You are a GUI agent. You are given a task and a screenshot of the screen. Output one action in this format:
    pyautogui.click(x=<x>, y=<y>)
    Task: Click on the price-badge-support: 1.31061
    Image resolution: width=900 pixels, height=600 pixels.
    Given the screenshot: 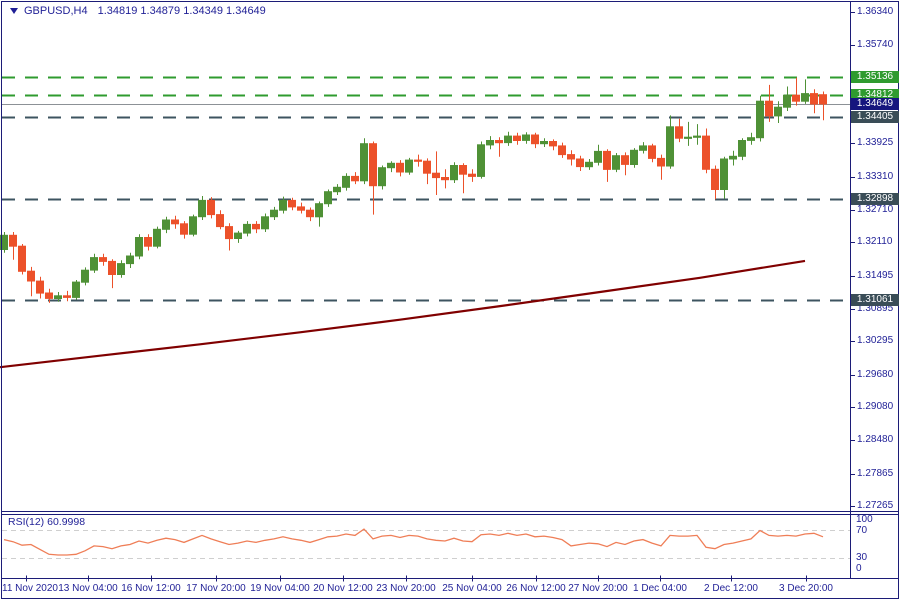 What is the action you would take?
    pyautogui.click(x=875, y=300)
    